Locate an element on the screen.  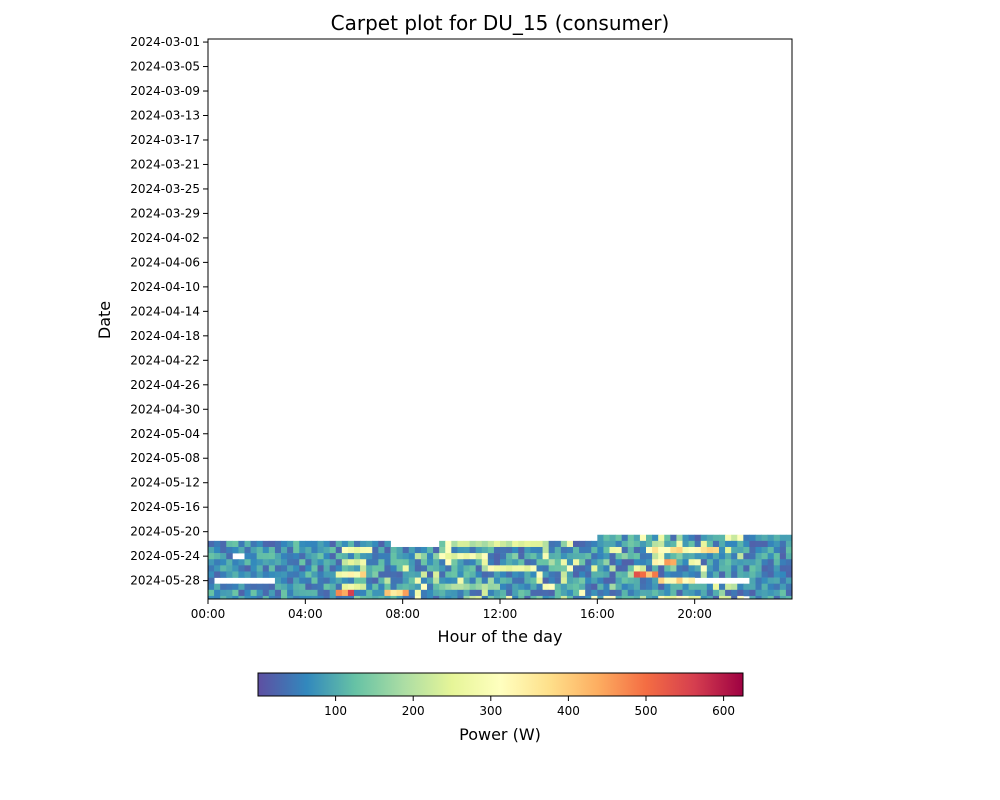
y-tick-label: 2024-05-28 is located at coordinates (165, 581).